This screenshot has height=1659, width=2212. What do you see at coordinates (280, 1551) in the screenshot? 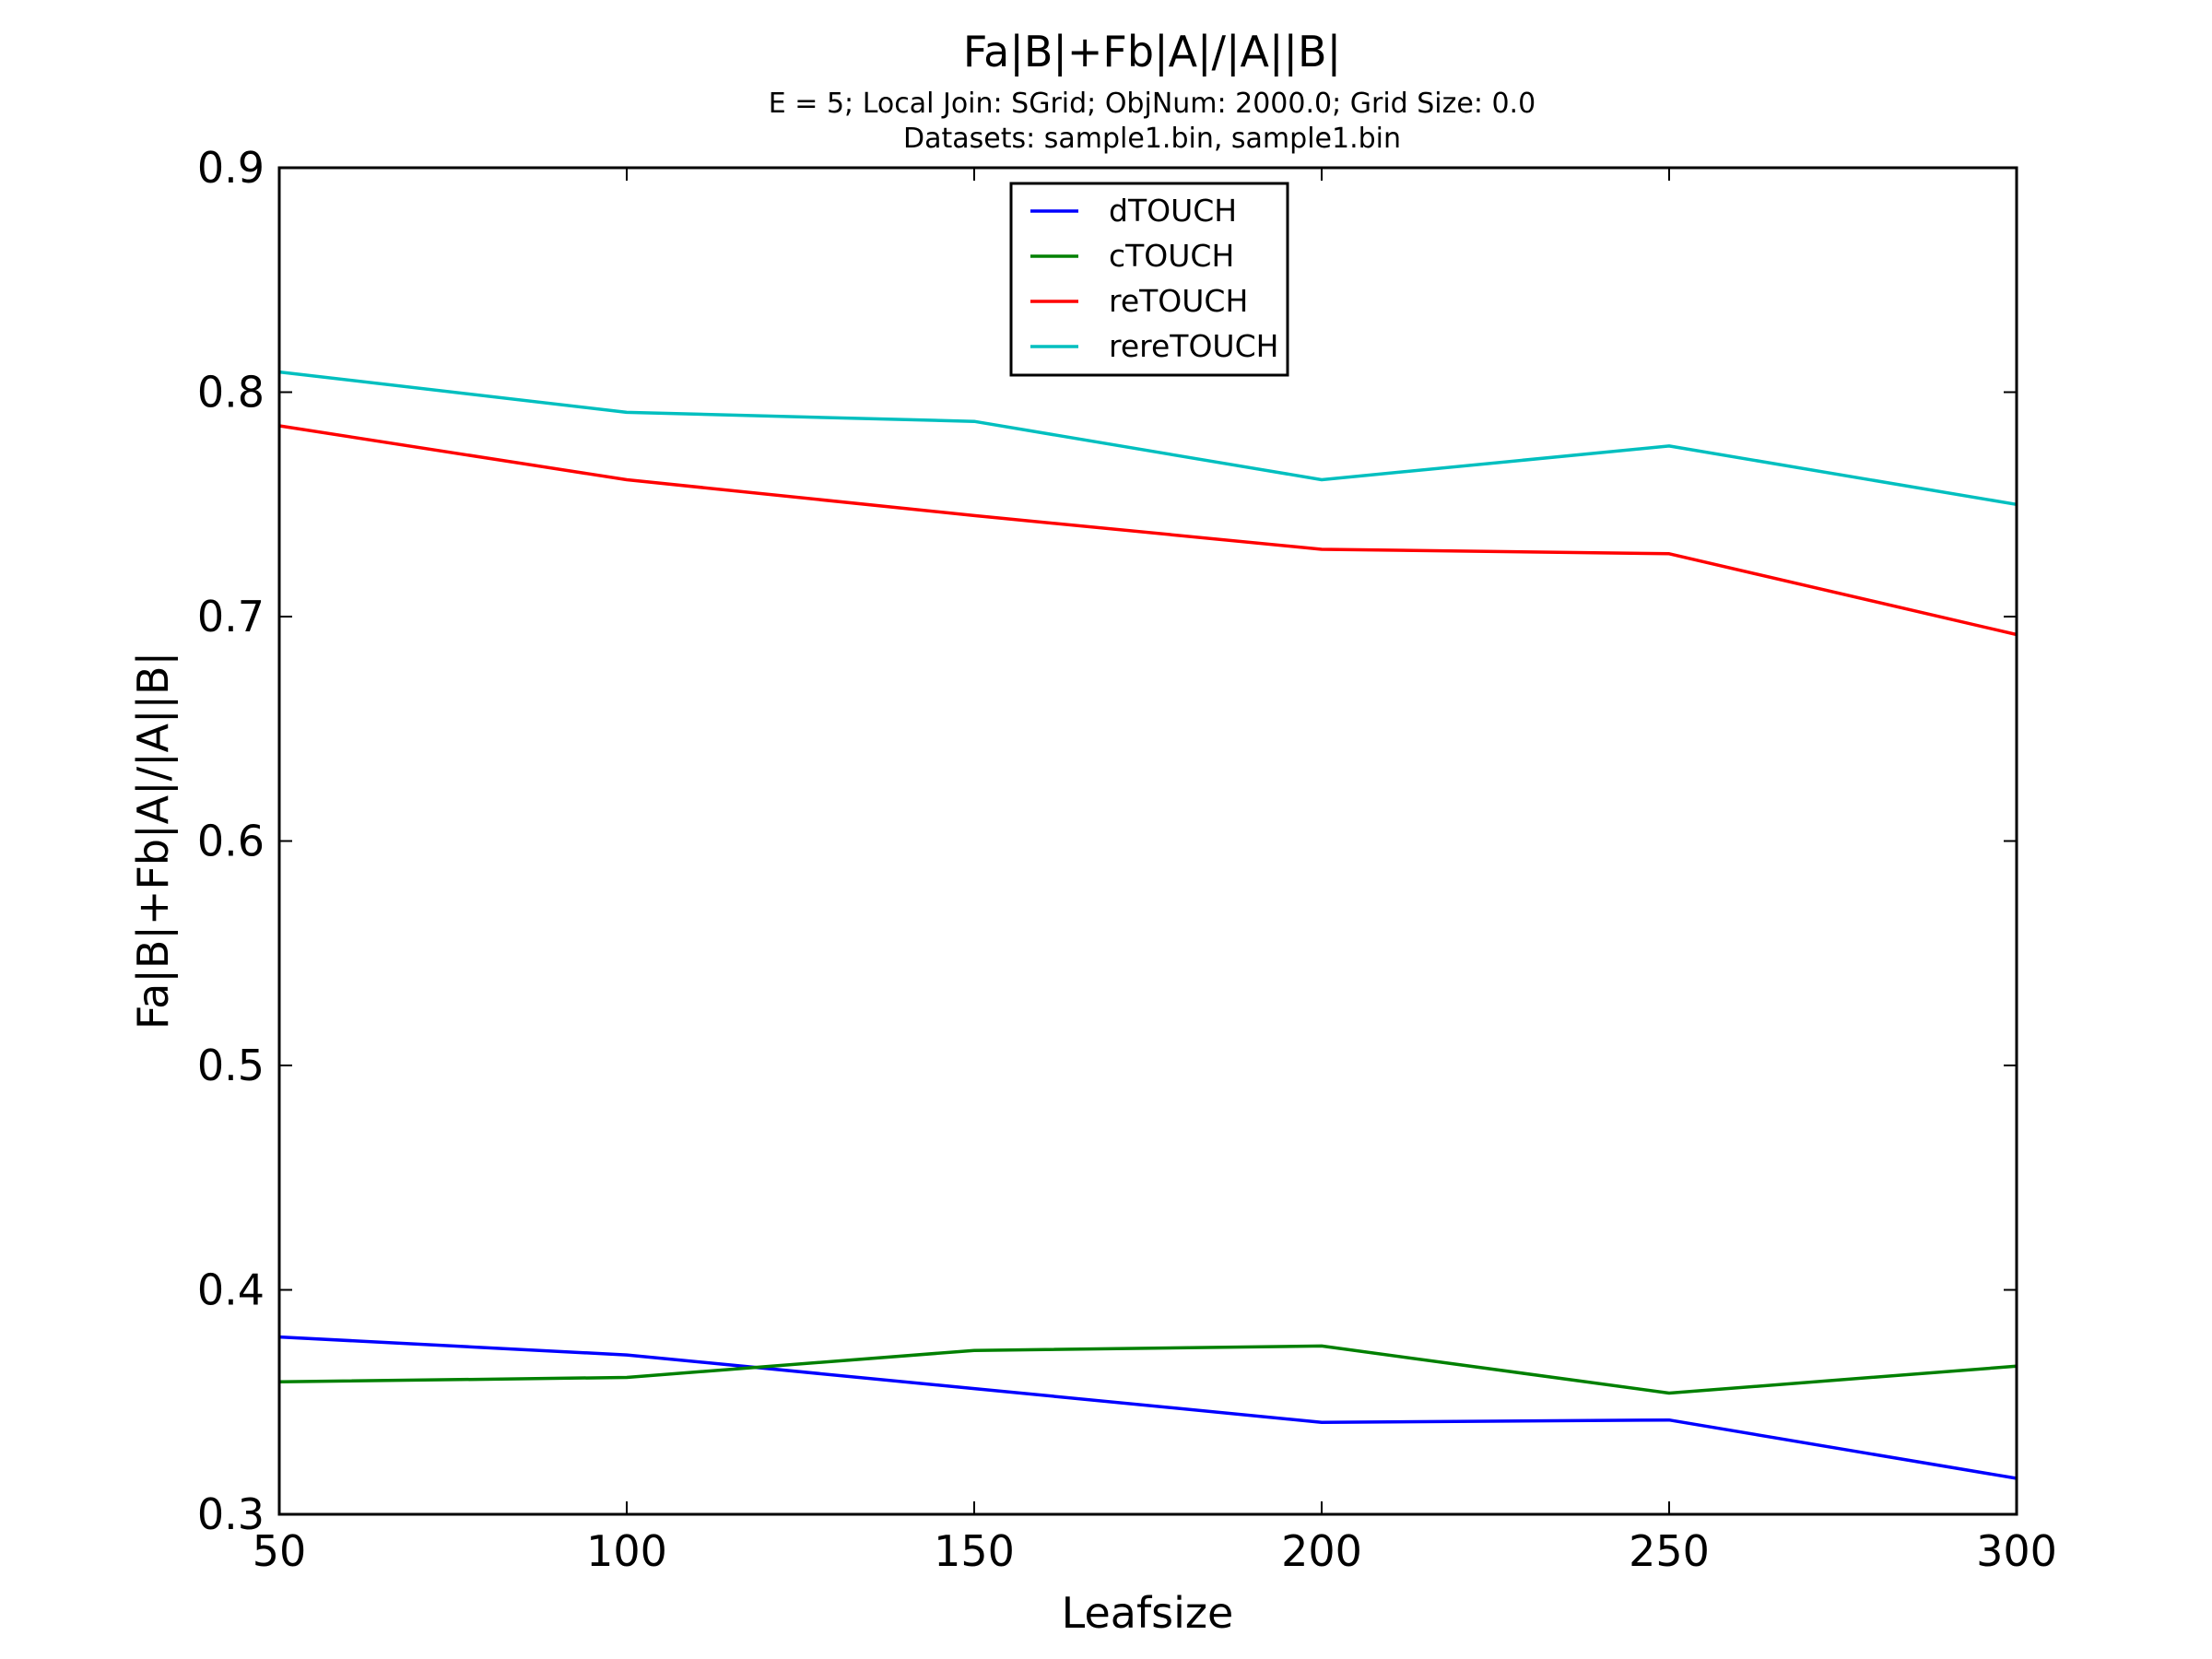
I see `x-tick-label: 50` at bounding box center [280, 1551].